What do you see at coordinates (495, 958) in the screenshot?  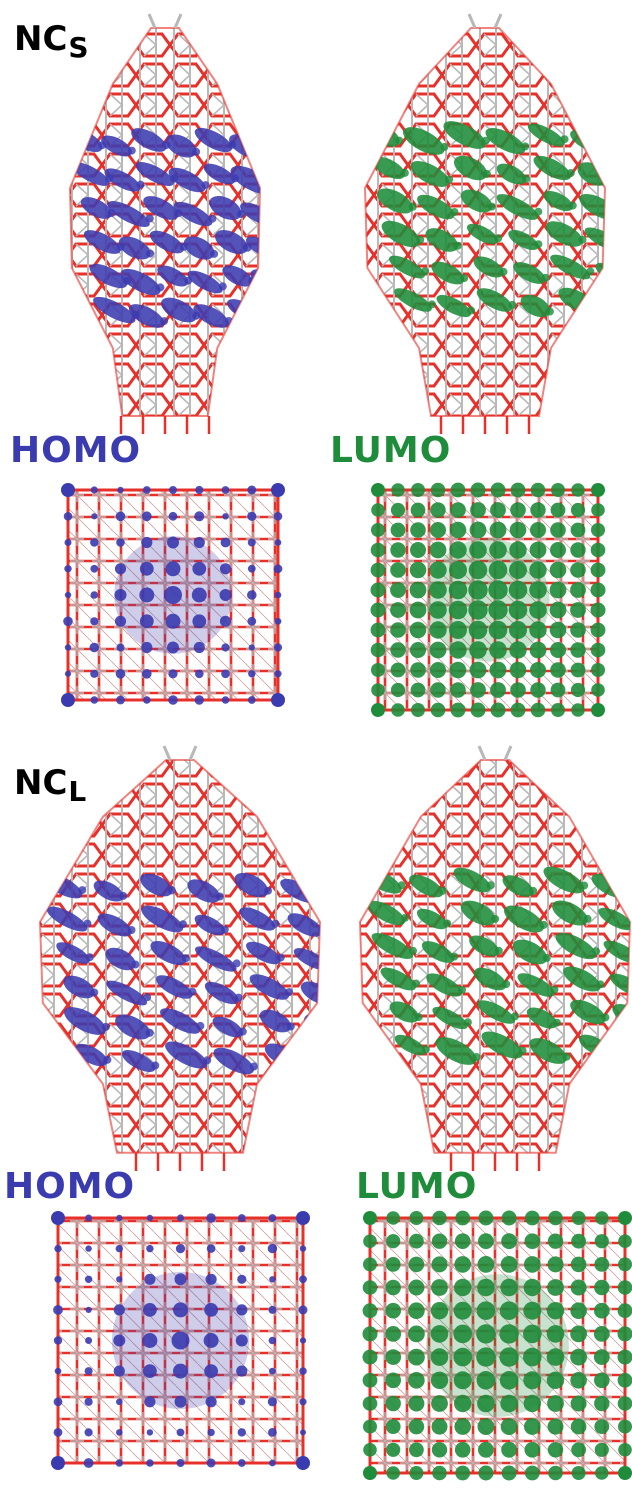 I see `ncl-lumo-side` at bounding box center [495, 958].